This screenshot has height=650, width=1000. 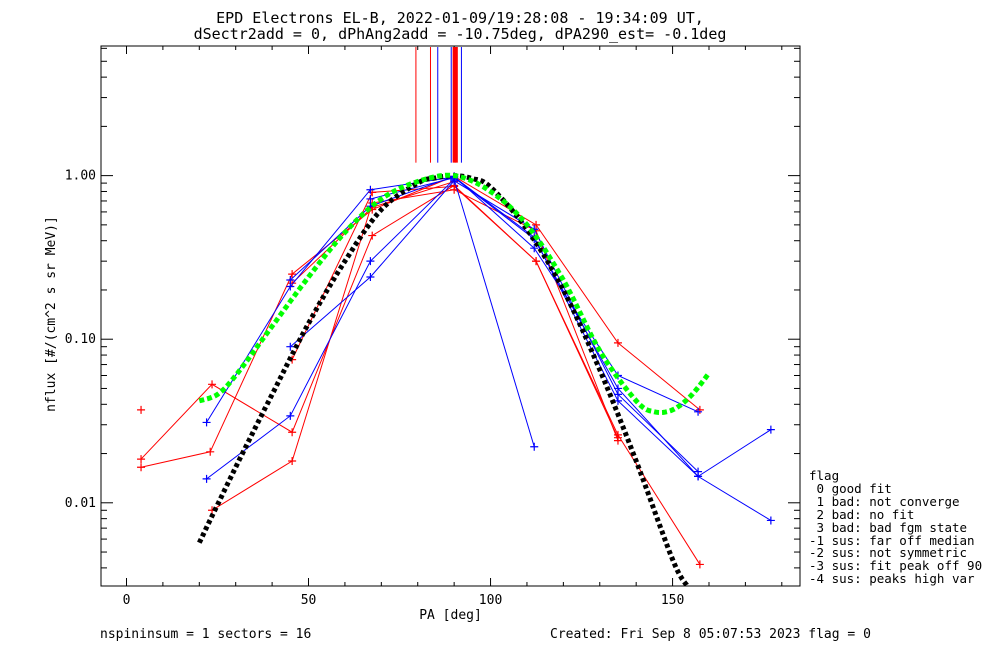 I want to click on x-tick-label: 0, so click(x=127, y=600).